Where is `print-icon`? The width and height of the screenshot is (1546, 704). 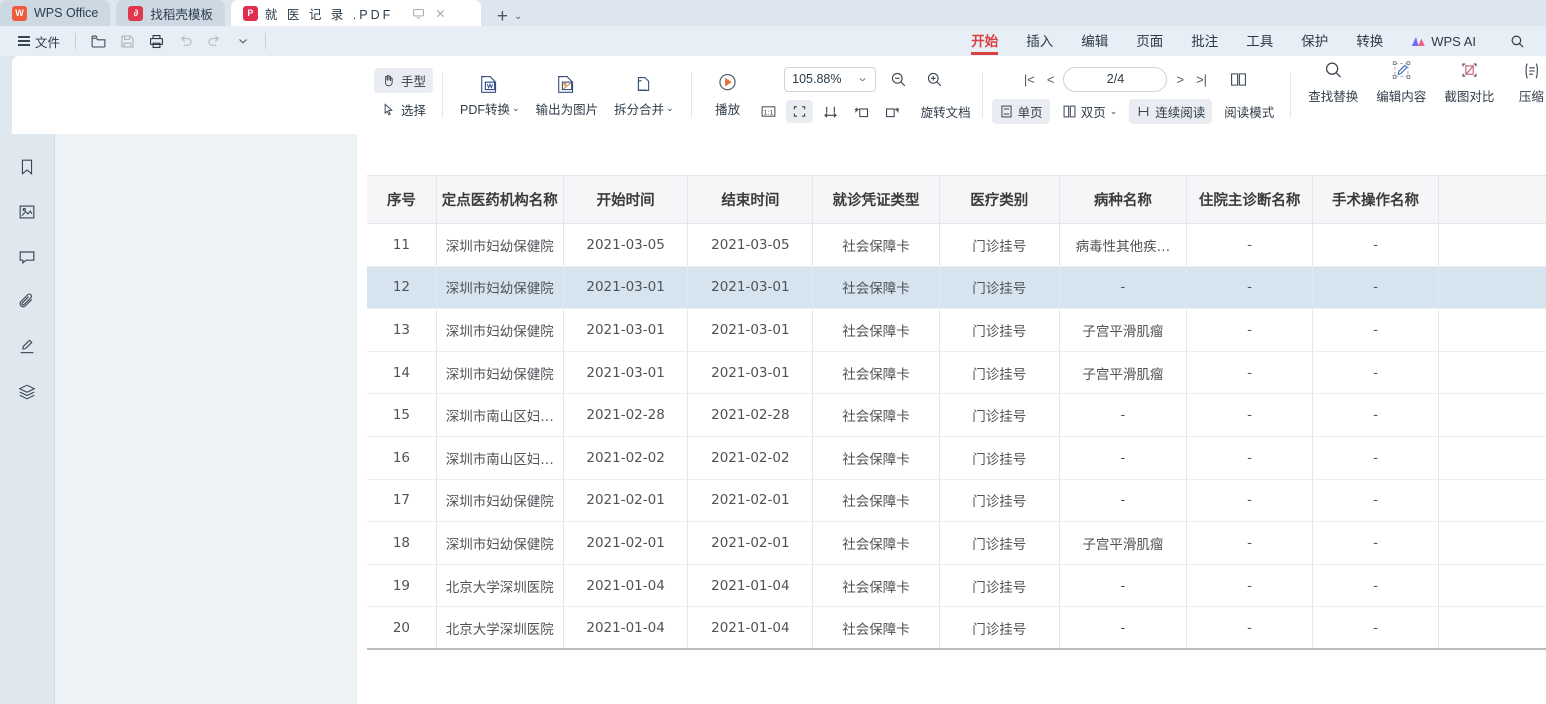
print-icon is located at coordinates (156, 41).